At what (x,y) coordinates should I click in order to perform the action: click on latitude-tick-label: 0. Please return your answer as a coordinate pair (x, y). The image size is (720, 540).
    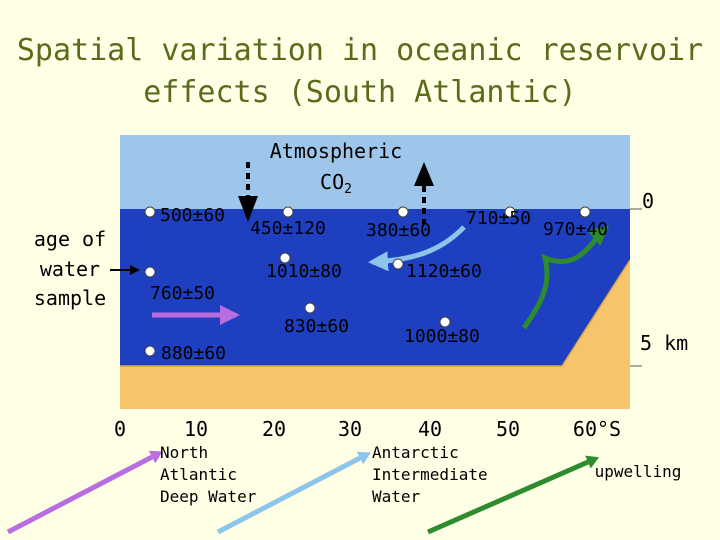
    Looking at the image, I should click on (120, 429).